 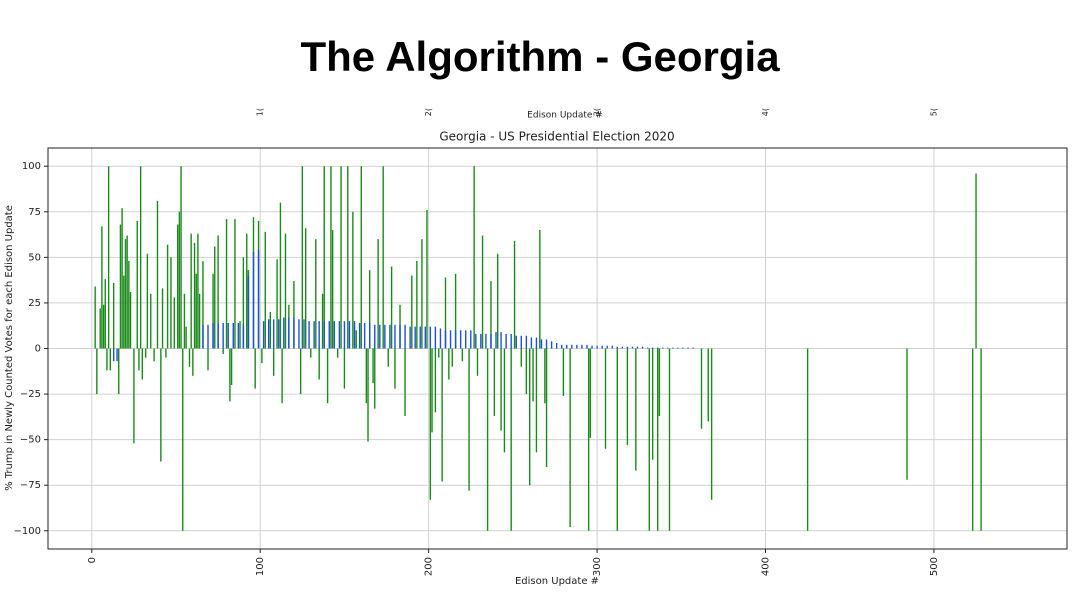 What do you see at coordinates (765, 112) in the screenshot?
I see `top-tick-label: 4(` at bounding box center [765, 112].